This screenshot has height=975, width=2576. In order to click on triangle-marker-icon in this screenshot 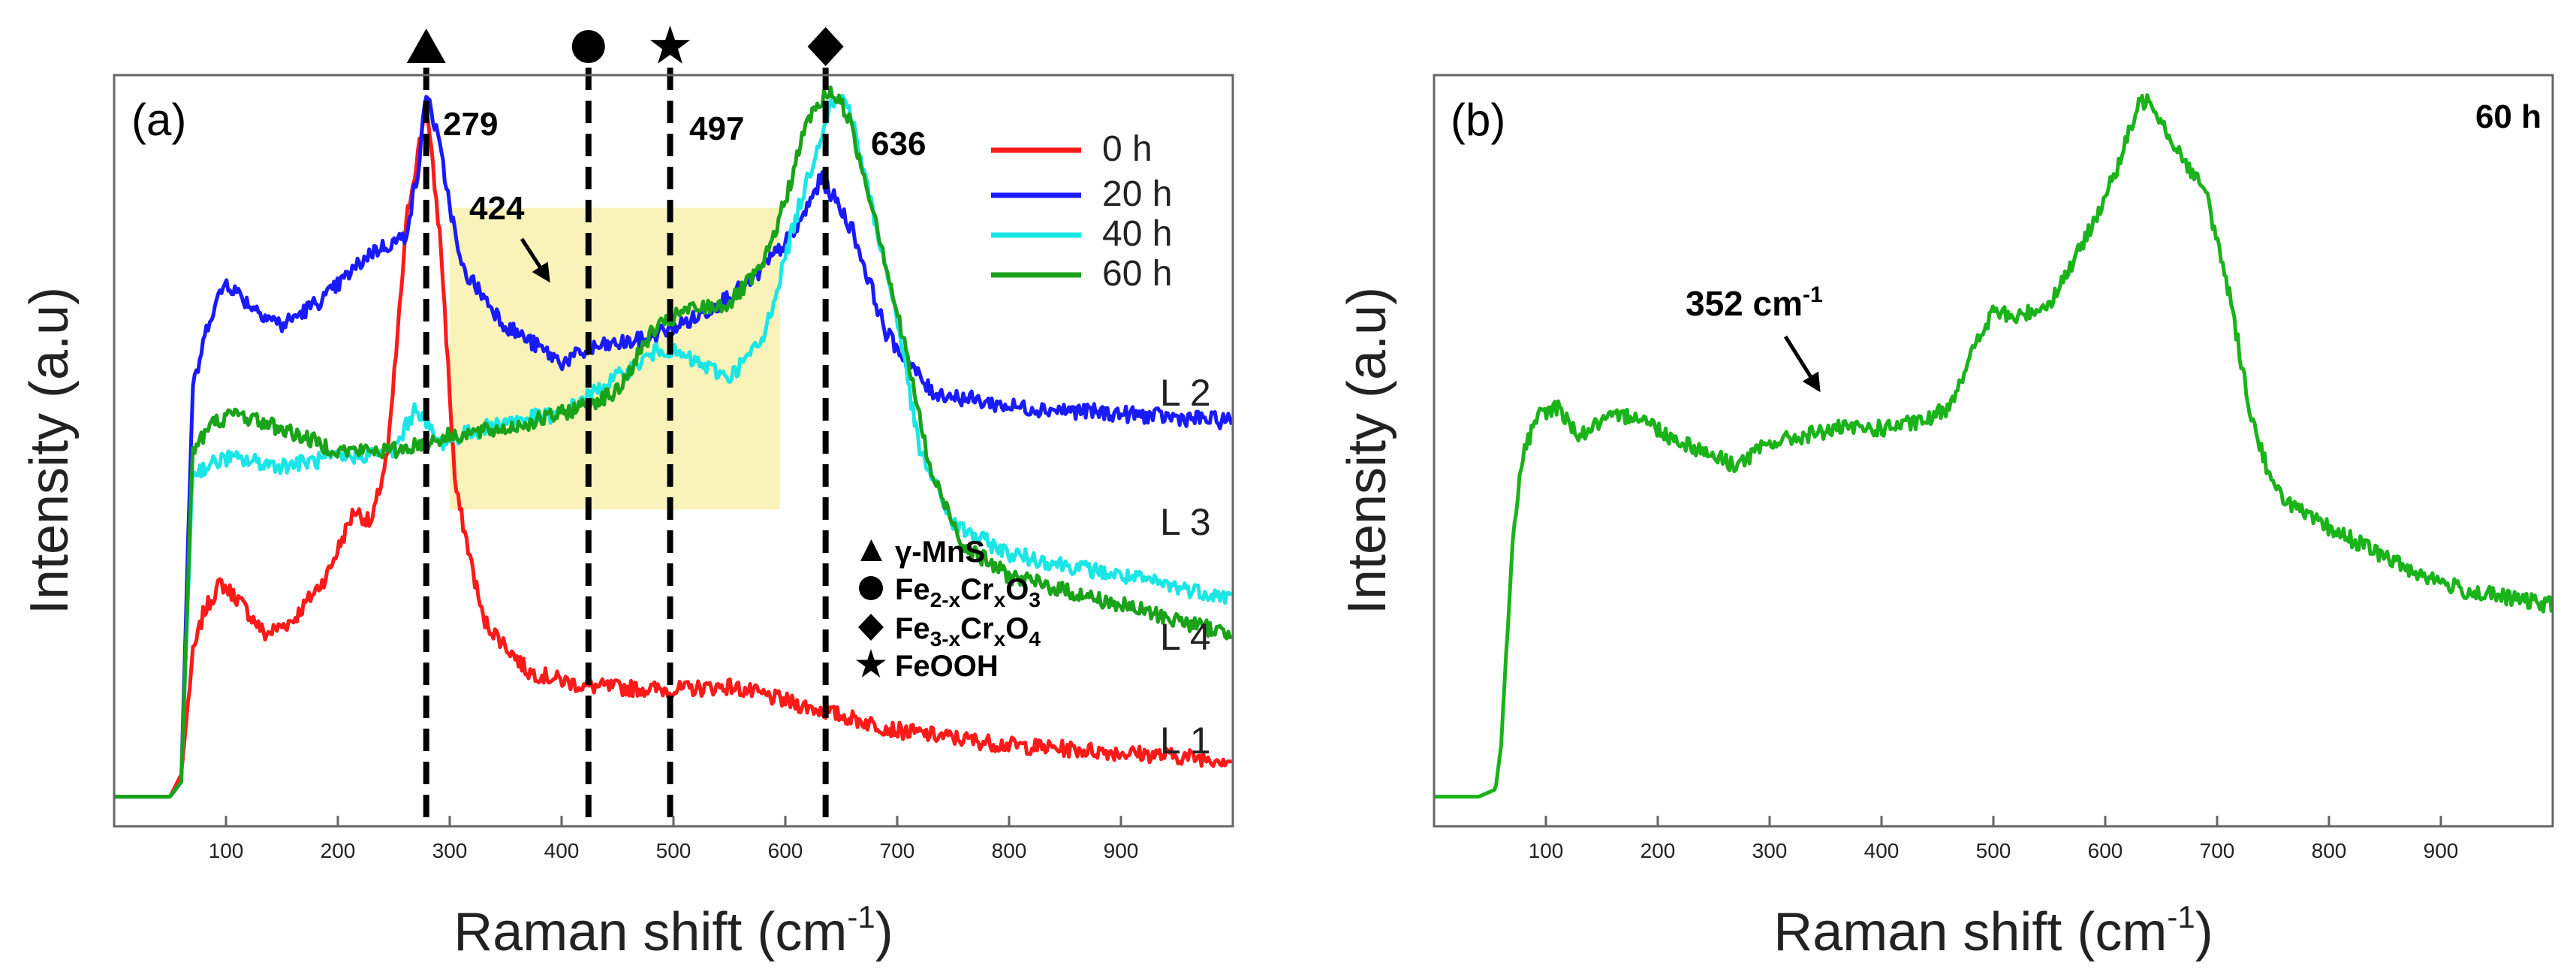, I will do `click(426, 46)`.